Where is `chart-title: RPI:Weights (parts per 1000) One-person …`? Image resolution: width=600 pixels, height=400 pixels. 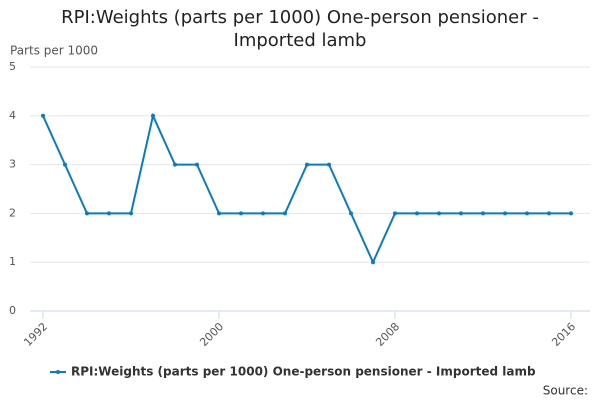
chart-title: RPI:Weights (parts per 1000) One-person … is located at coordinates (300, 29).